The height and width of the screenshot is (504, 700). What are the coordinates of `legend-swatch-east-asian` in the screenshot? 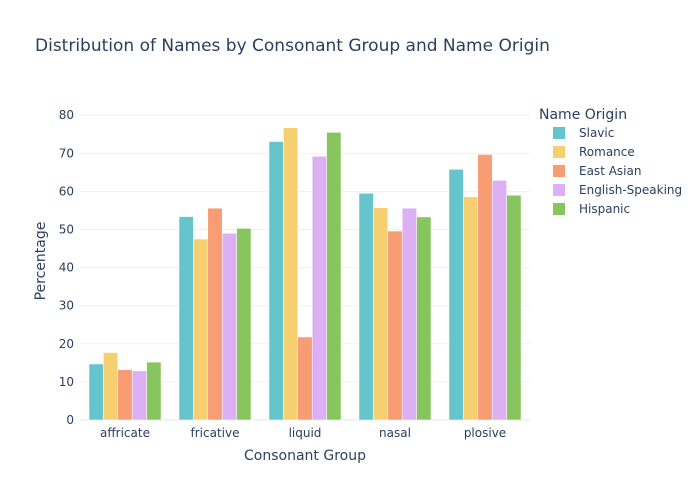 It's located at (559, 171).